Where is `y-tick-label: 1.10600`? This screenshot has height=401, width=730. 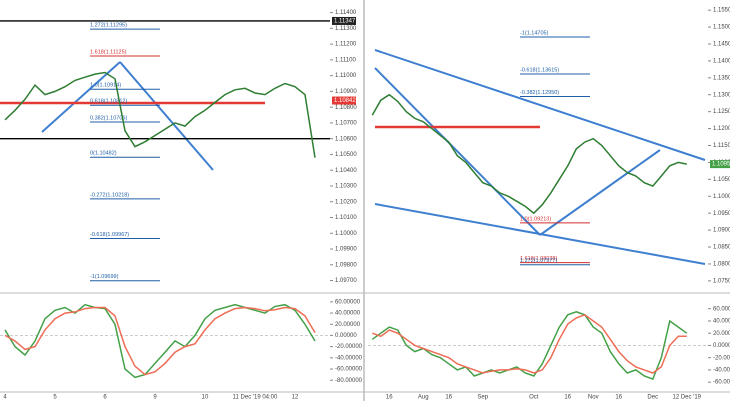
y-tick-label: 1.10600 is located at coordinates (346, 139).